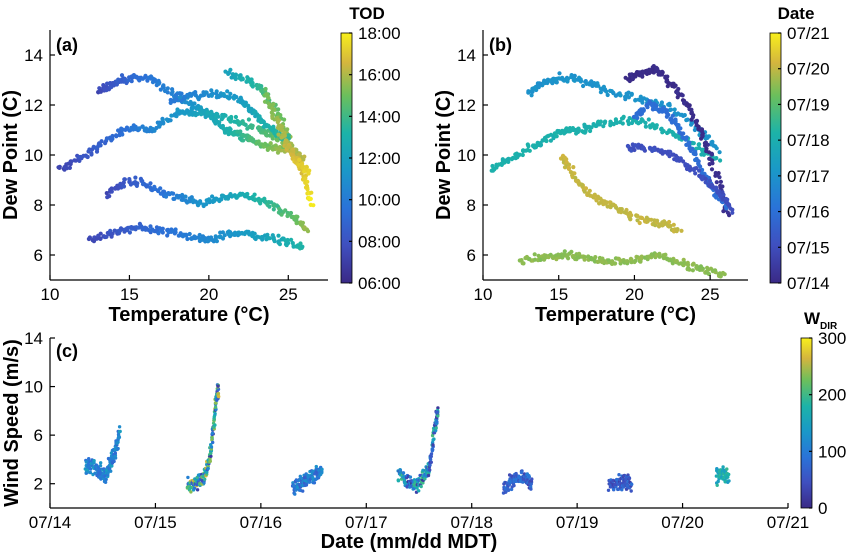 The height and width of the screenshot is (554, 850). I want to click on y-tick-label: 2, so click(38, 484).